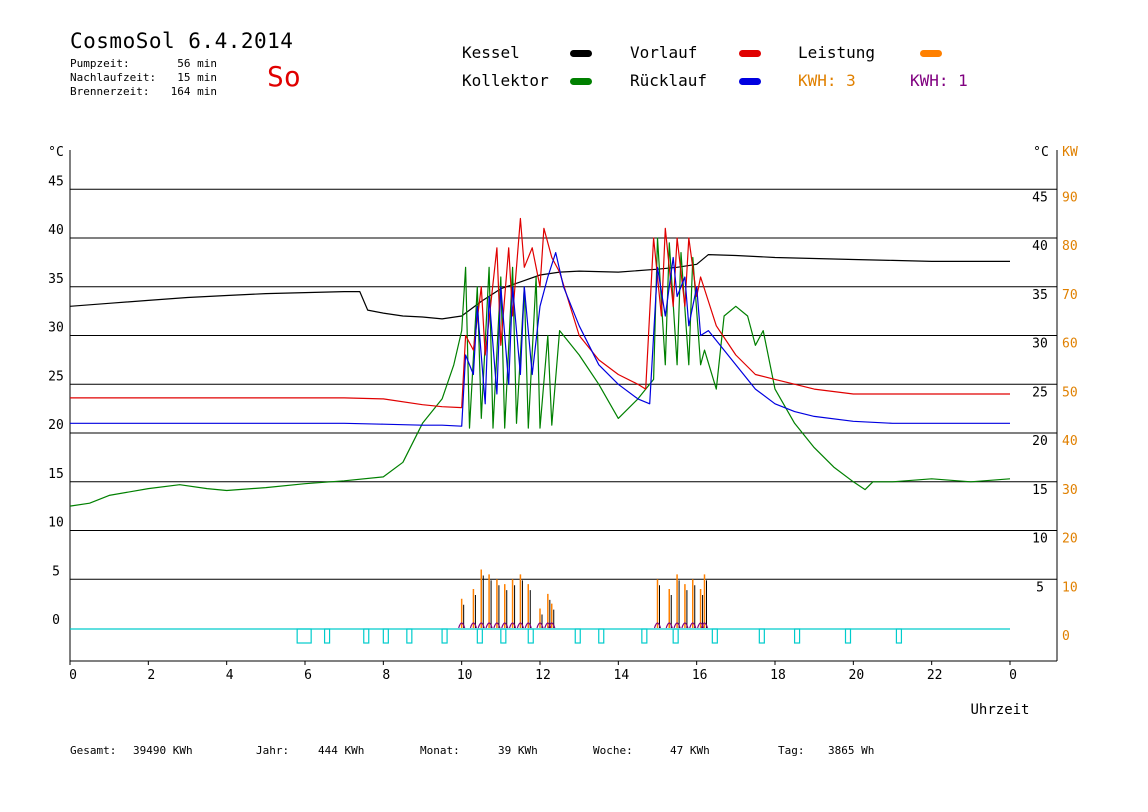 The height and width of the screenshot is (812, 1148). What do you see at coordinates (931, 53) in the screenshot?
I see `legend-leistung-swatch` at bounding box center [931, 53].